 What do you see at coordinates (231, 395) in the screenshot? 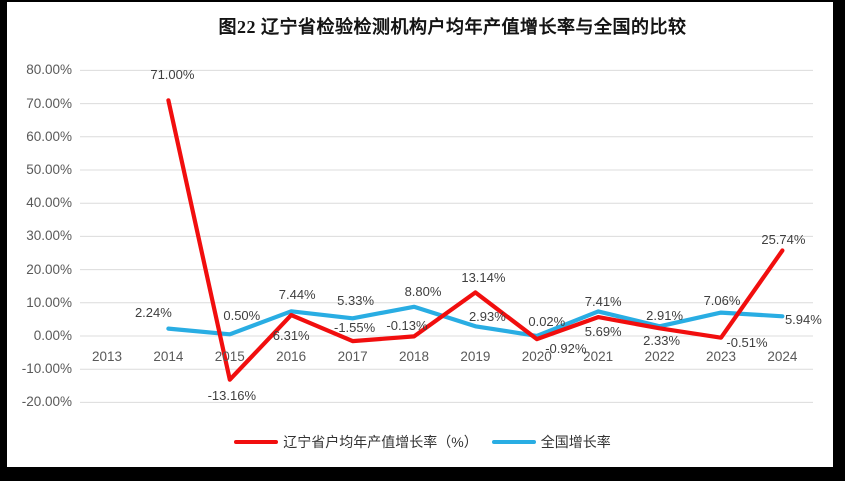
I see `data-label: -13.16%` at bounding box center [231, 395].